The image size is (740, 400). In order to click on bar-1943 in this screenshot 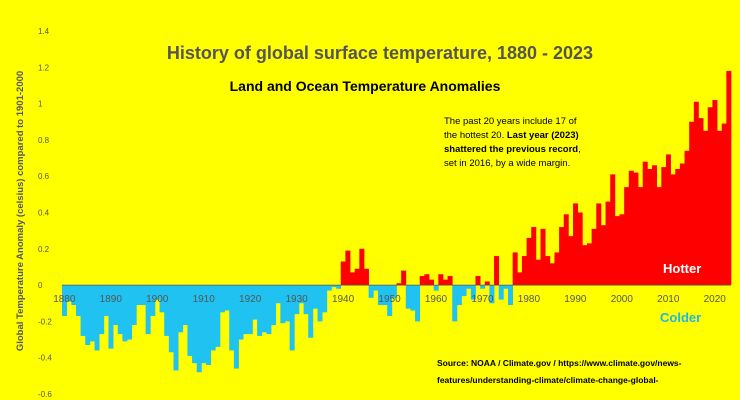, I will do `click(357, 277)`.